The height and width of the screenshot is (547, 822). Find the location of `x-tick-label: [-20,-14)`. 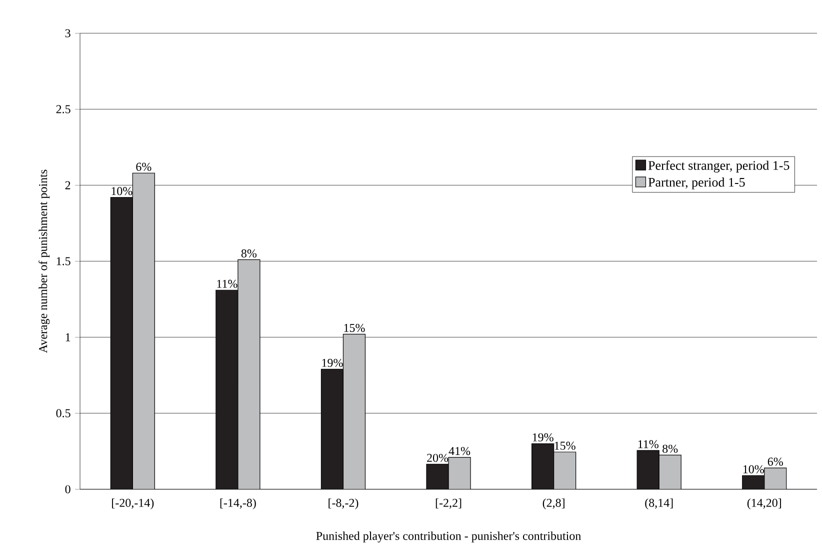

x-tick-label: [-20,-14) is located at coordinates (133, 504).